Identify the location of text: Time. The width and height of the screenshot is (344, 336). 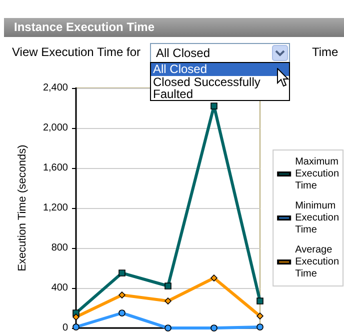
(325, 52).